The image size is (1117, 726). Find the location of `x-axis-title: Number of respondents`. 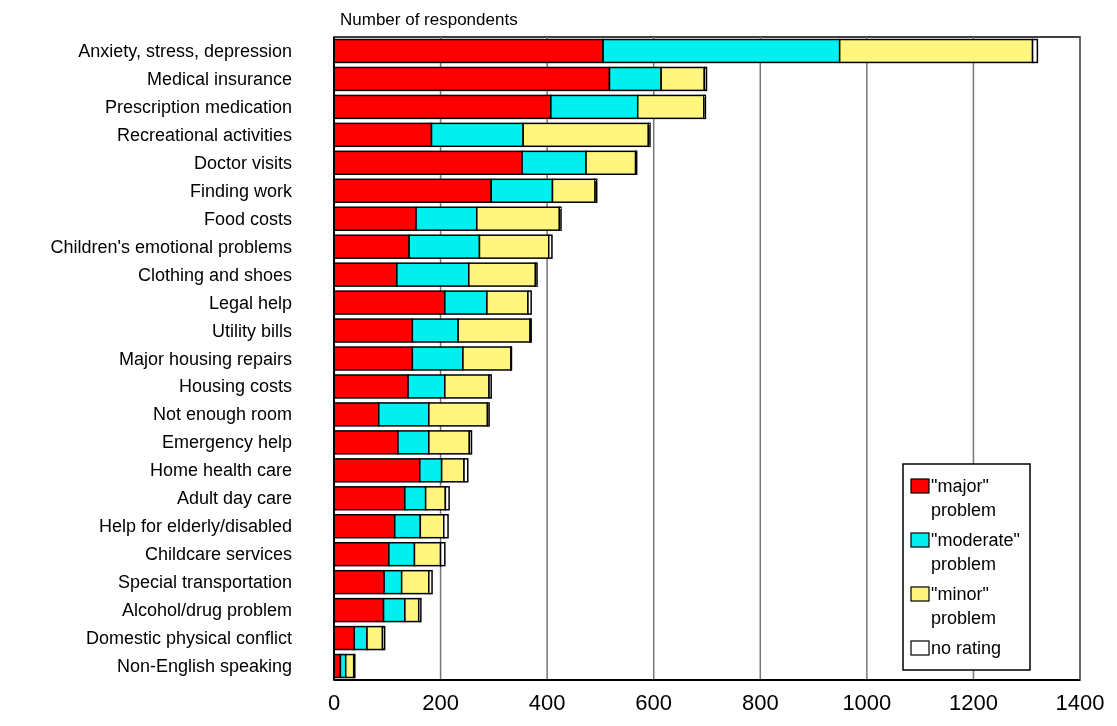

x-axis-title: Number of respondents is located at coordinates (429, 19).